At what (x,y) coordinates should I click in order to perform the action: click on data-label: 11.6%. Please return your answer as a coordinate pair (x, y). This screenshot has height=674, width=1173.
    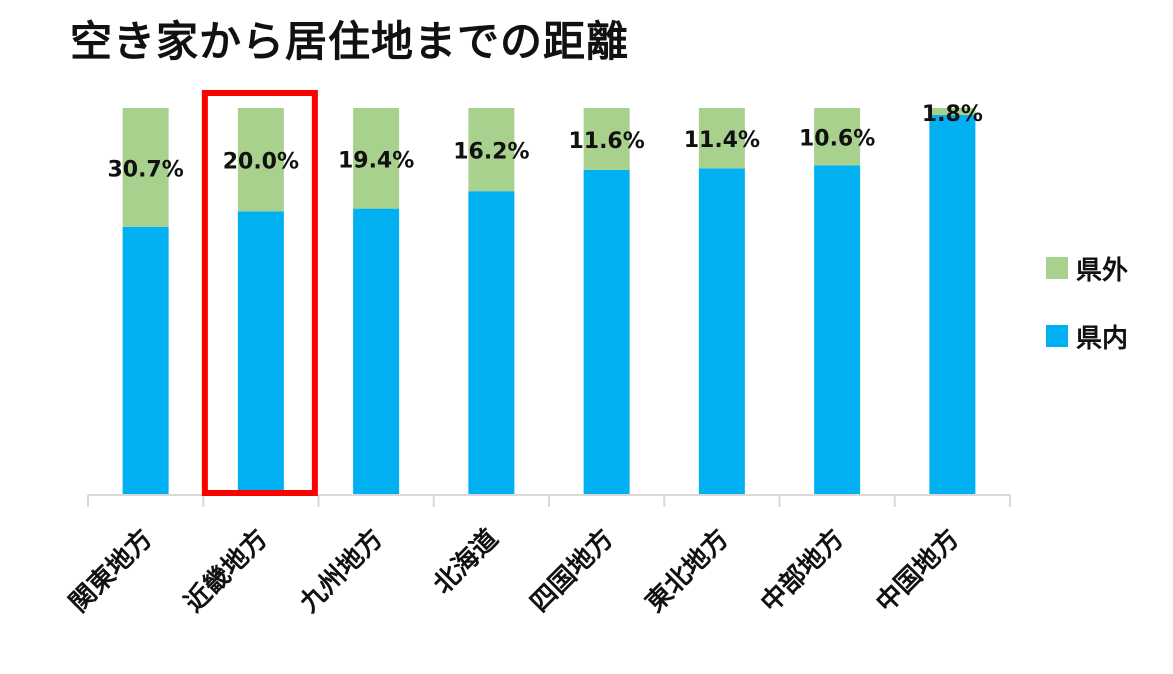
    Looking at the image, I should click on (606, 141).